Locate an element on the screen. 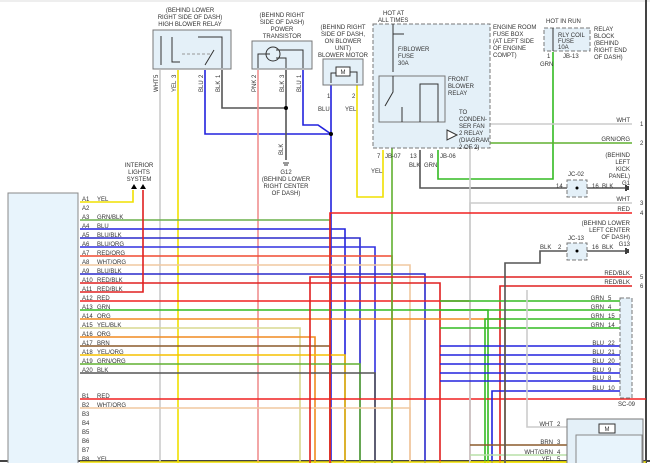 This screenshot has height=463, width=650. relay-pin-wire-label: BLU is located at coordinates (202, 86).